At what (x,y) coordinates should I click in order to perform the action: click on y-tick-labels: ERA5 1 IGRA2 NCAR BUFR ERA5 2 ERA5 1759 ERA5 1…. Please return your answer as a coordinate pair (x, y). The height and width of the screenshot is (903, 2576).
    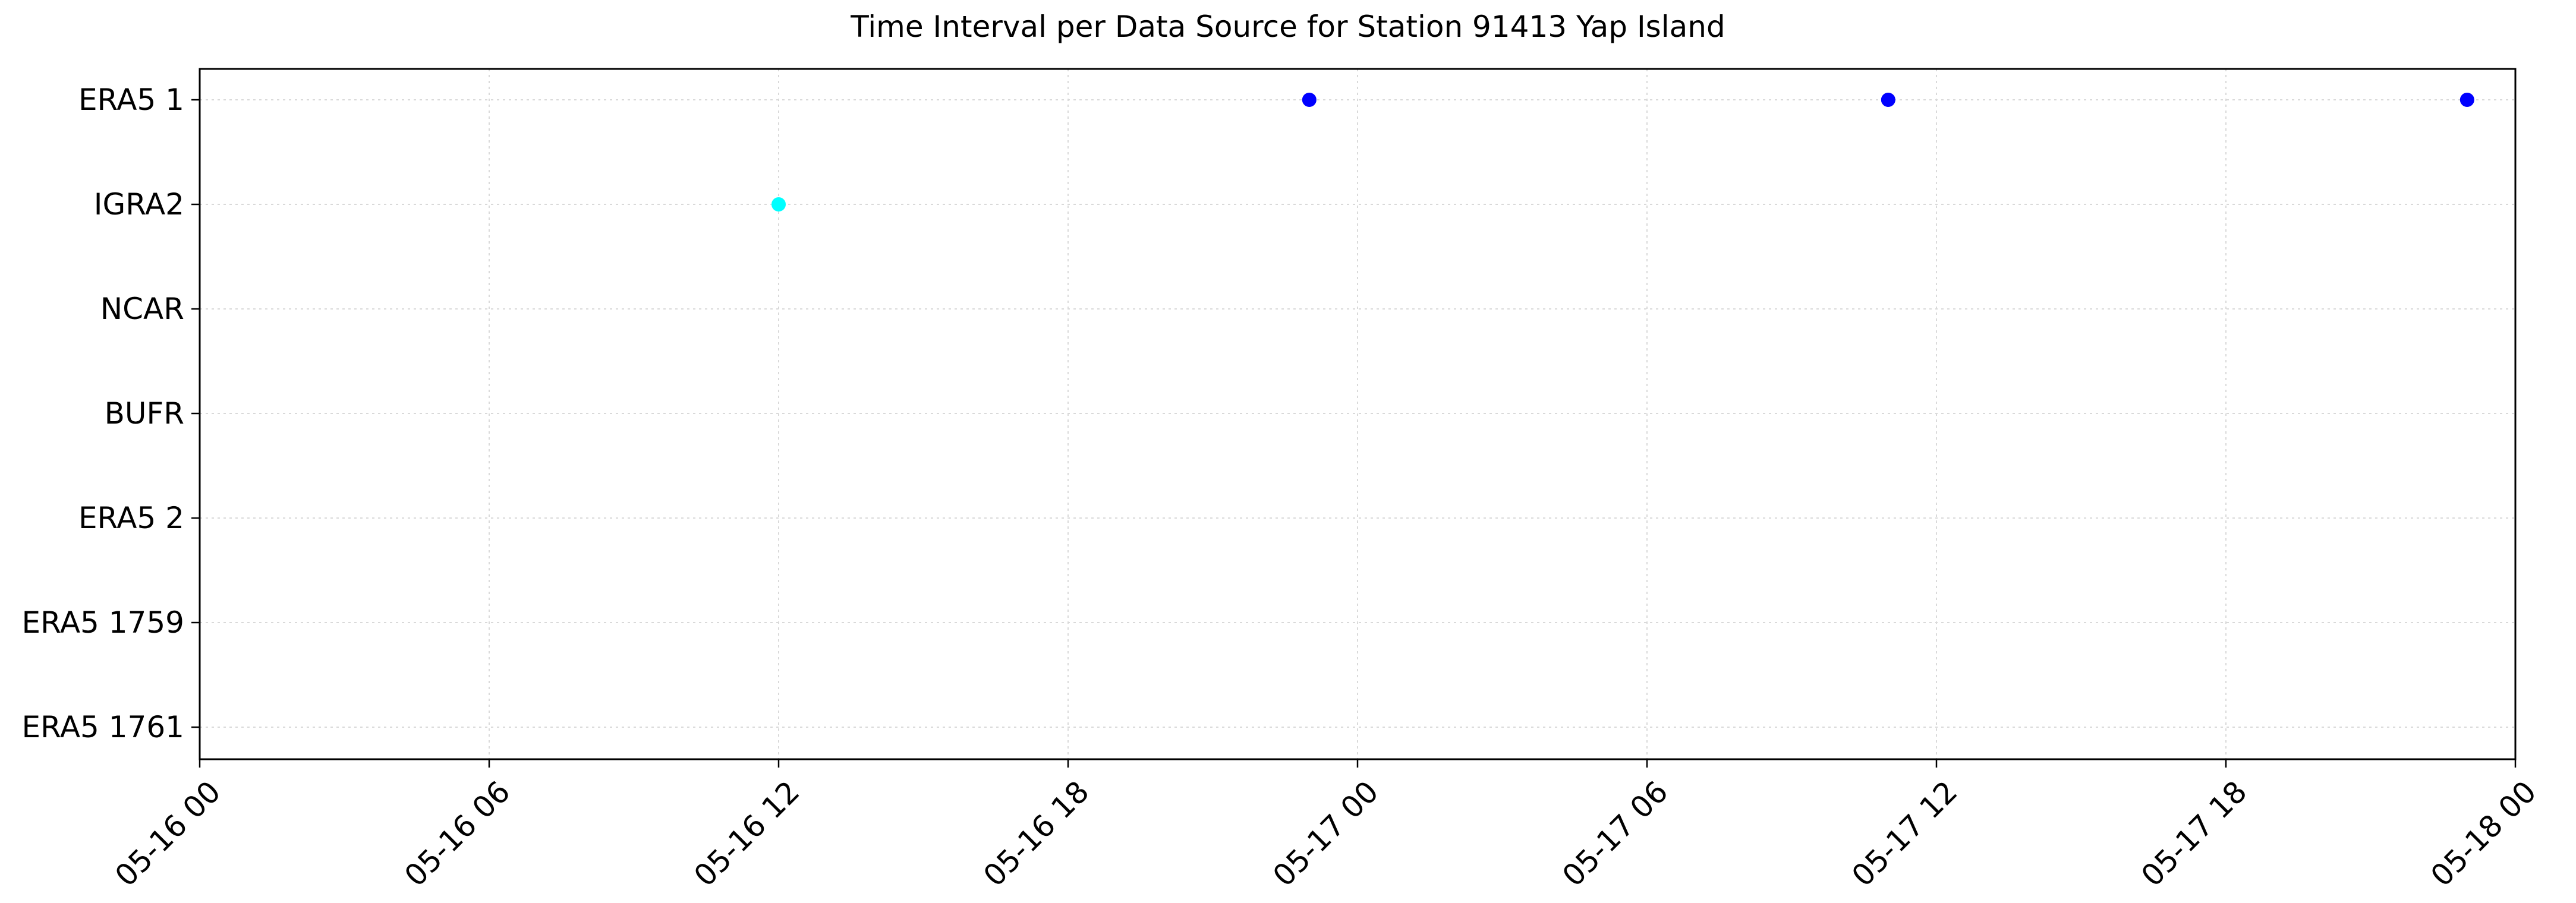
    Looking at the image, I should click on (103, 413).